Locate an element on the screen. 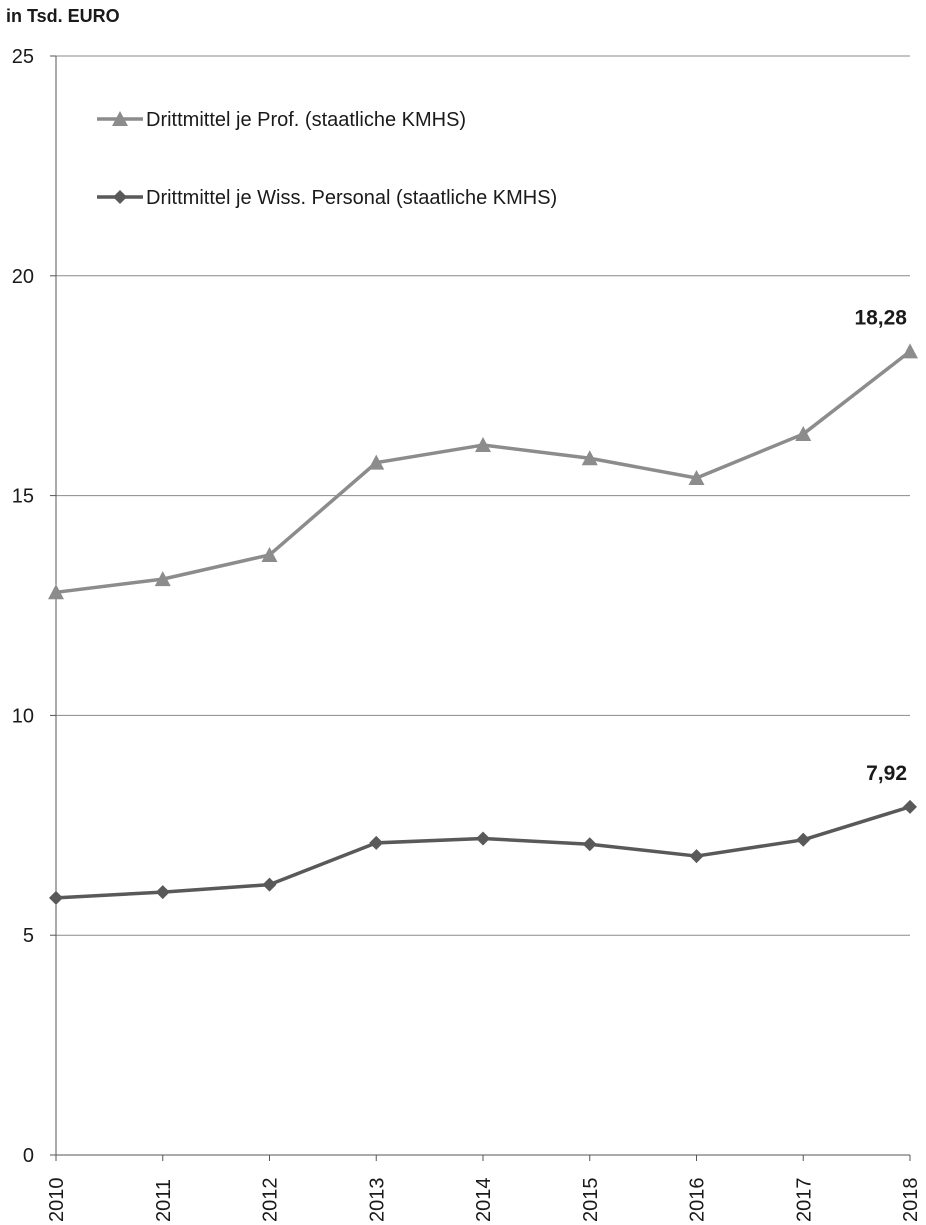 This screenshot has height=1225, width=926. x-axis-ticks: 2010 2011 2012 2013 2014 2015 2016 2017 2018 is located at coordinates (484, 1188).